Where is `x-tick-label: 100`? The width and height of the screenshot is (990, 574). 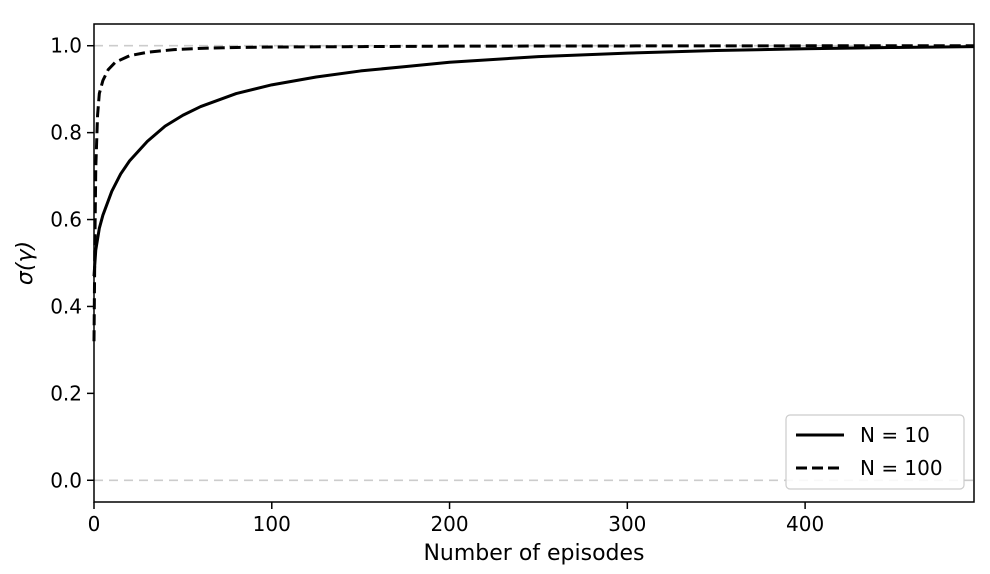 x-tick-label: 100 is located at coordinates (272, 524).